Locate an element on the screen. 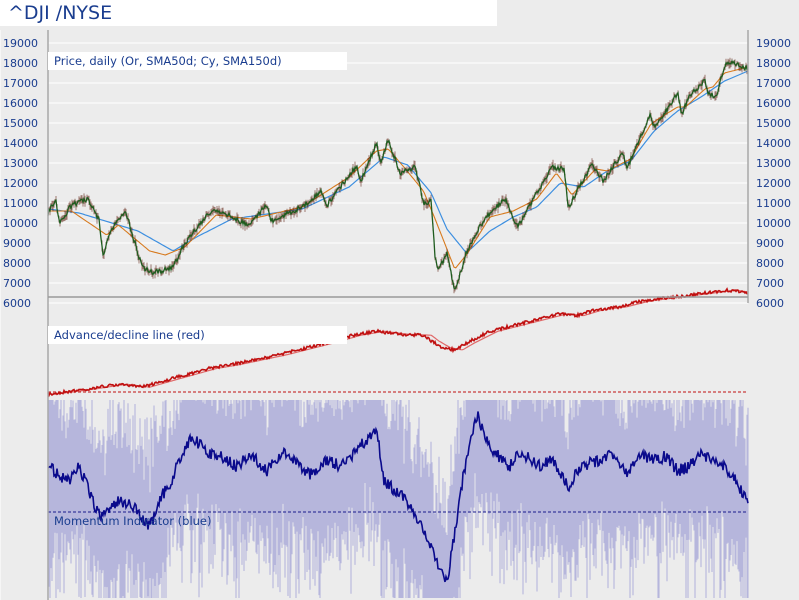 Image resolution: width=799 pixels, height=600 pixels. price-tick-label-left: 9000 is located at coordinates (17, 243).